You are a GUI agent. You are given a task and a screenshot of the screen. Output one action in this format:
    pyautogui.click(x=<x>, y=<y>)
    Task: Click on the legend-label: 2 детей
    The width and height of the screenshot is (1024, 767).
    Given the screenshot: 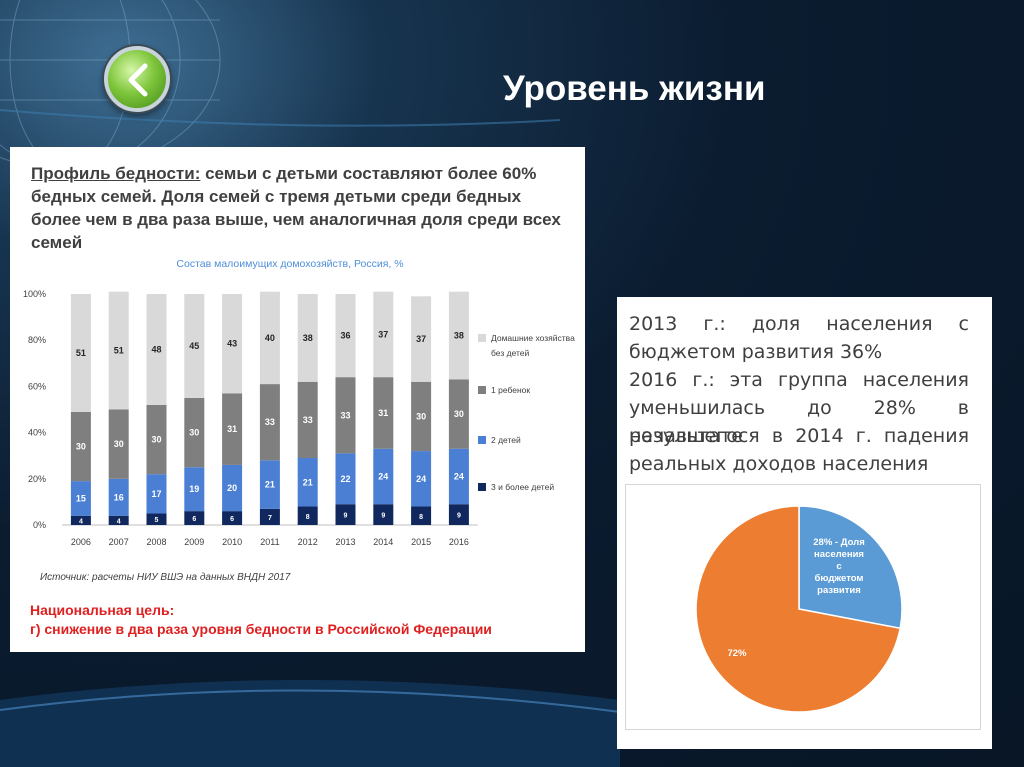 What is the action you would take?
    pyautogui.click(x=506, y=440)
    